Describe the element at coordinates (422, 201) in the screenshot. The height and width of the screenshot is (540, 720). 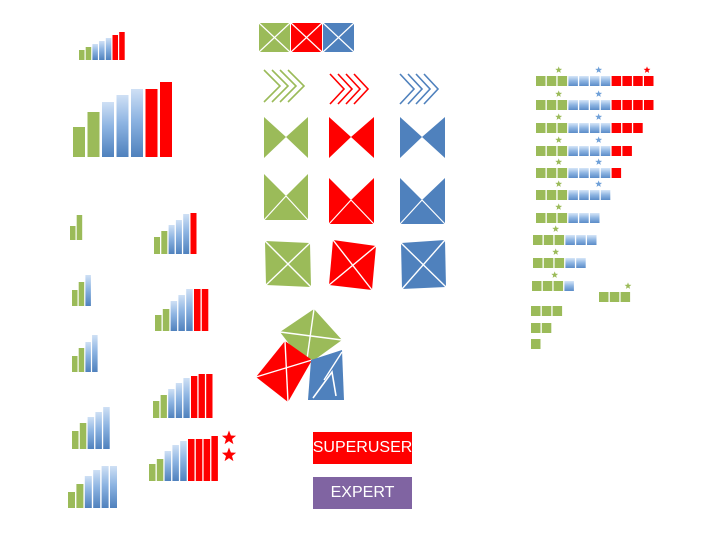
I see `envelope-open-blue-icon` at that location.